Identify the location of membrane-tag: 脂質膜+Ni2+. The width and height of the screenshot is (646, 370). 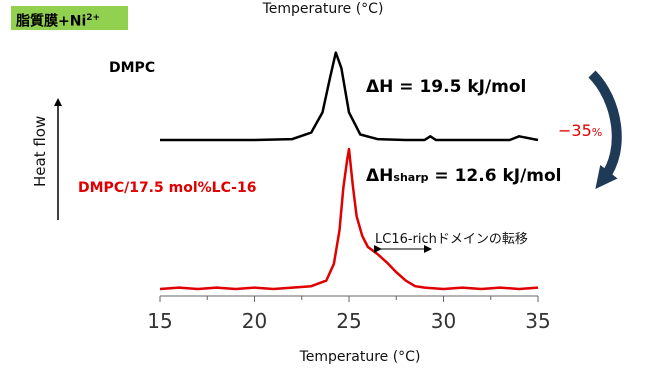
(69, 18).